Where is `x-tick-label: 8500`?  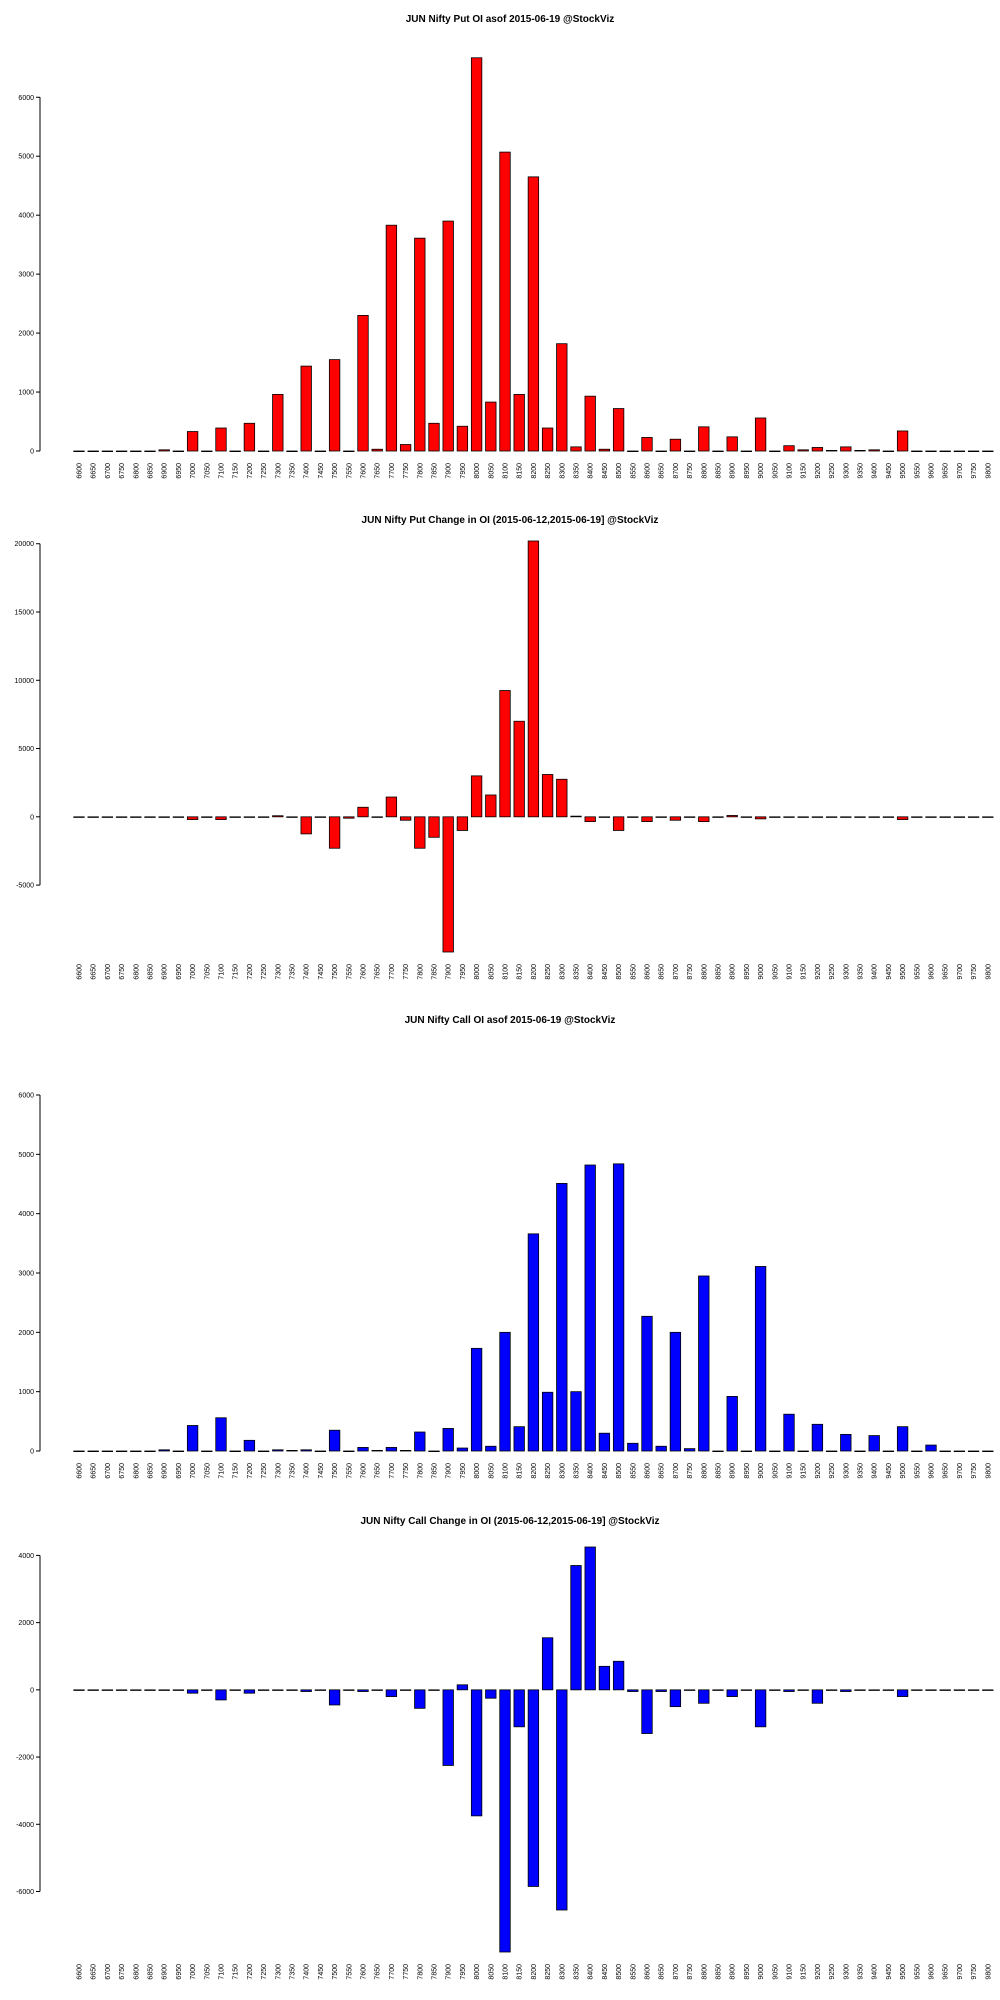 x-tick-label: 8500 is located at coordinates (619, 1972).